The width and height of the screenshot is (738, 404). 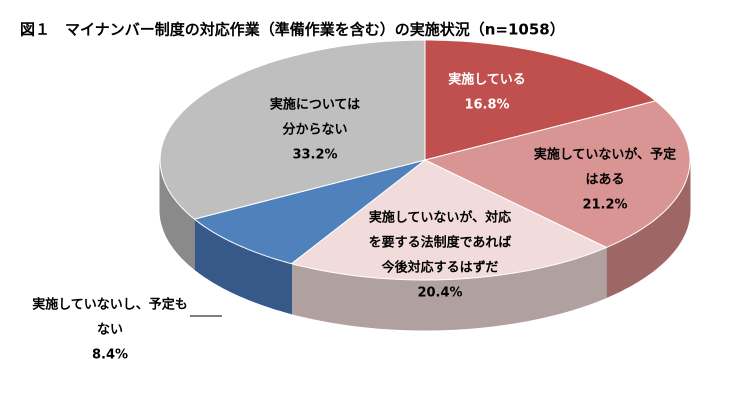 What do you see at coordinates (314, 130) in the screenshot?
I see `slice-label: 分からない` at bounding box center [314, 130].